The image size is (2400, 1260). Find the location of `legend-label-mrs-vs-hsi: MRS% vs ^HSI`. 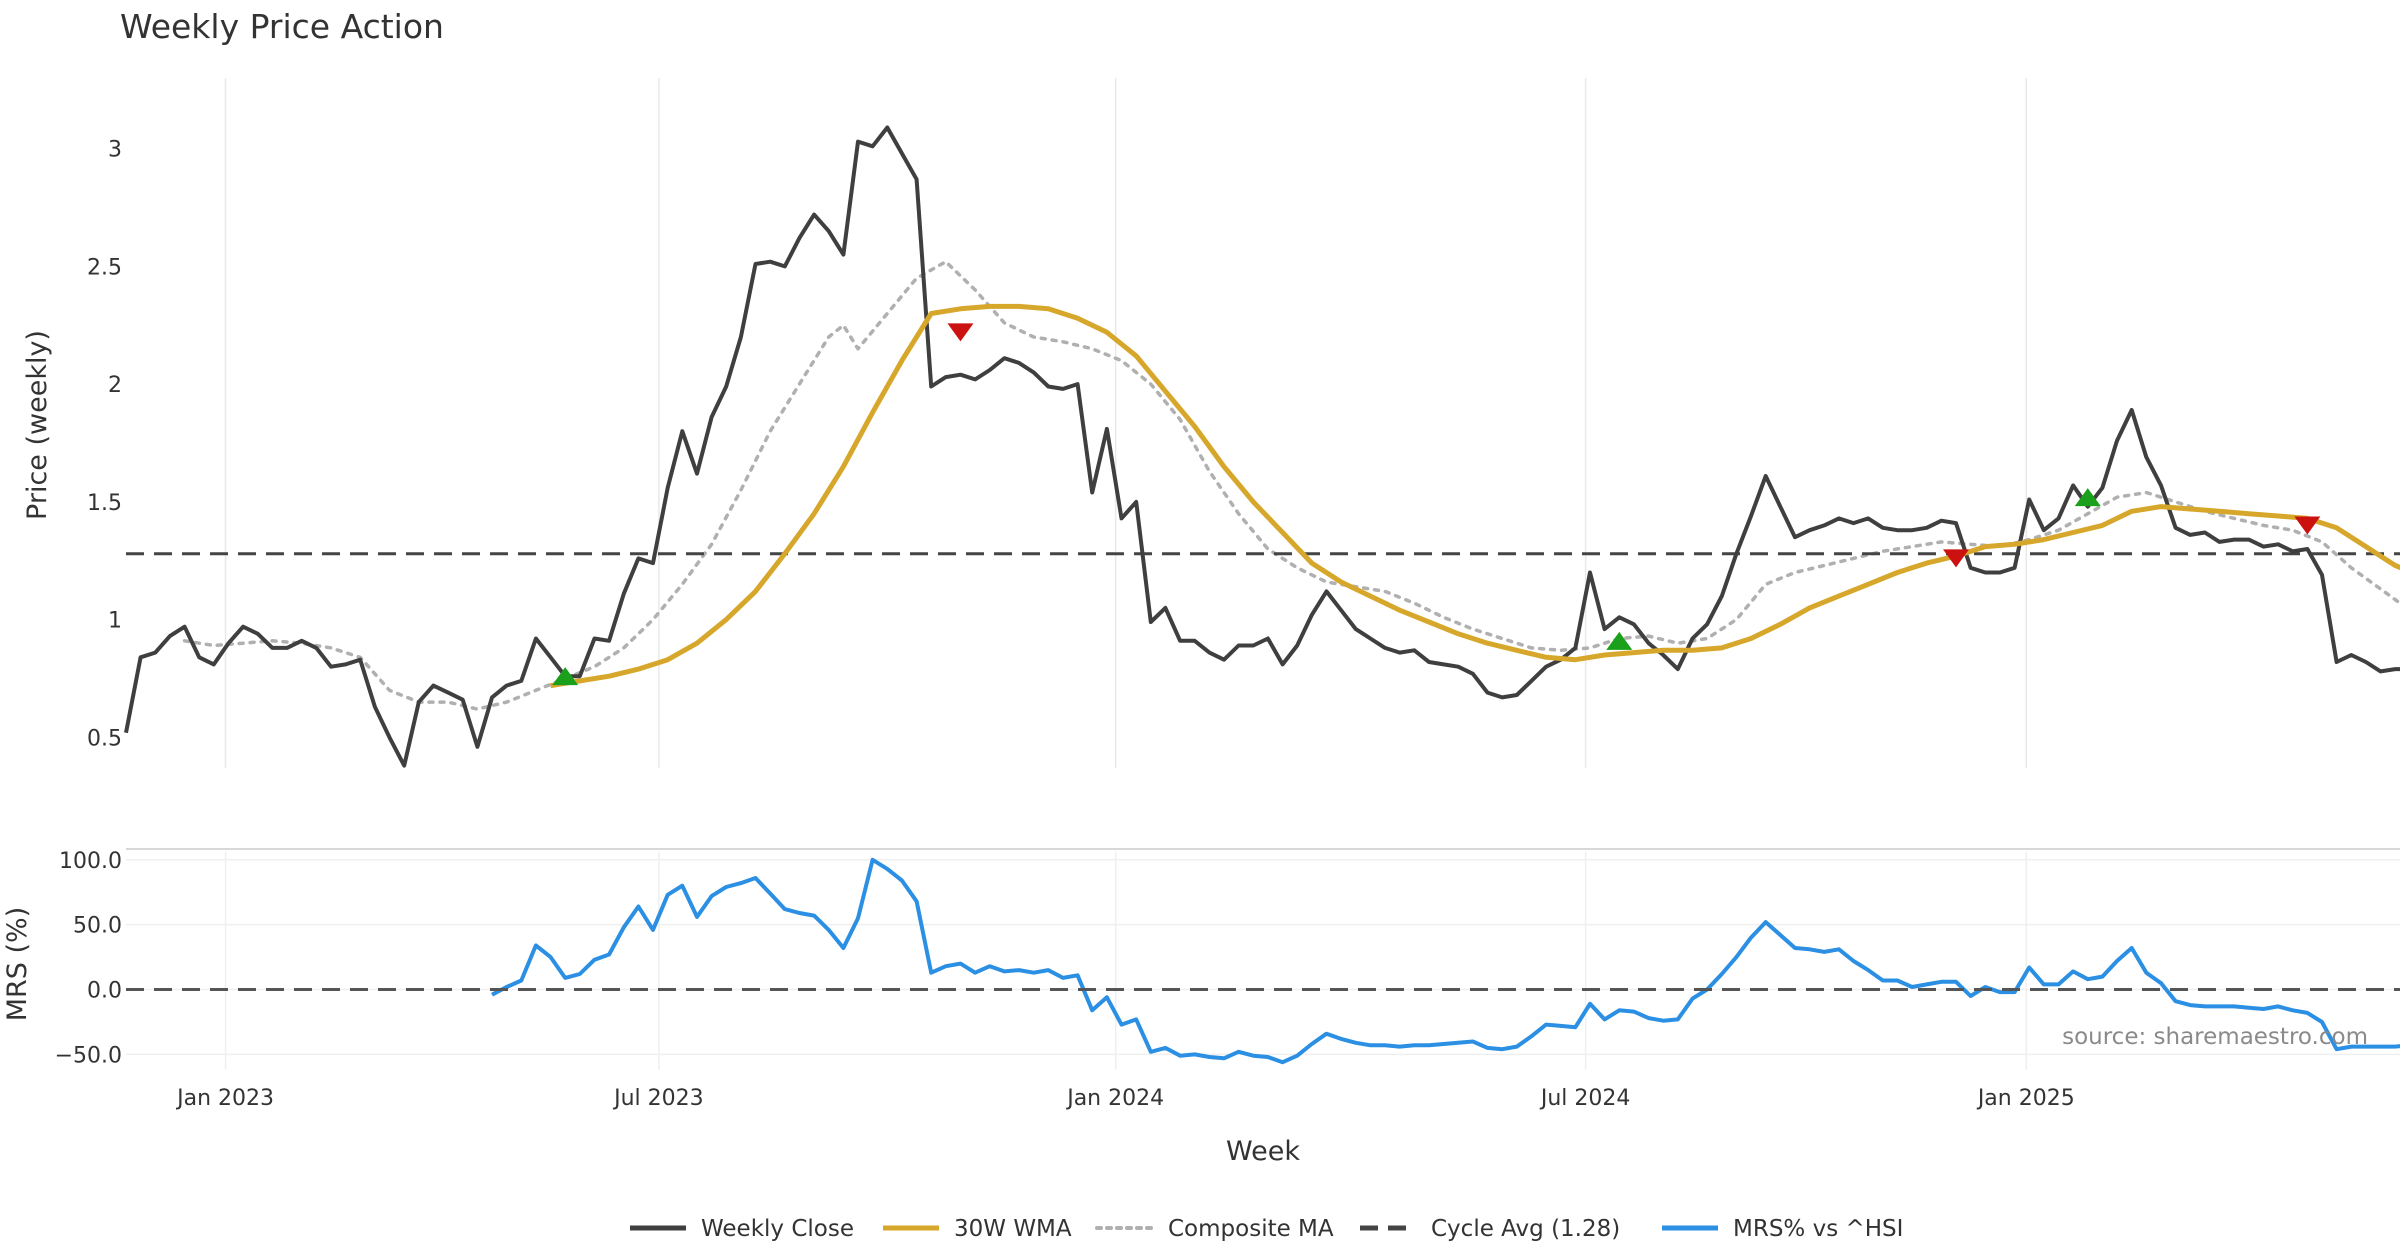

legend-label-mrs-vs-hsi: MRS% vs ^HSI is located at coordinates (1818, 1229).